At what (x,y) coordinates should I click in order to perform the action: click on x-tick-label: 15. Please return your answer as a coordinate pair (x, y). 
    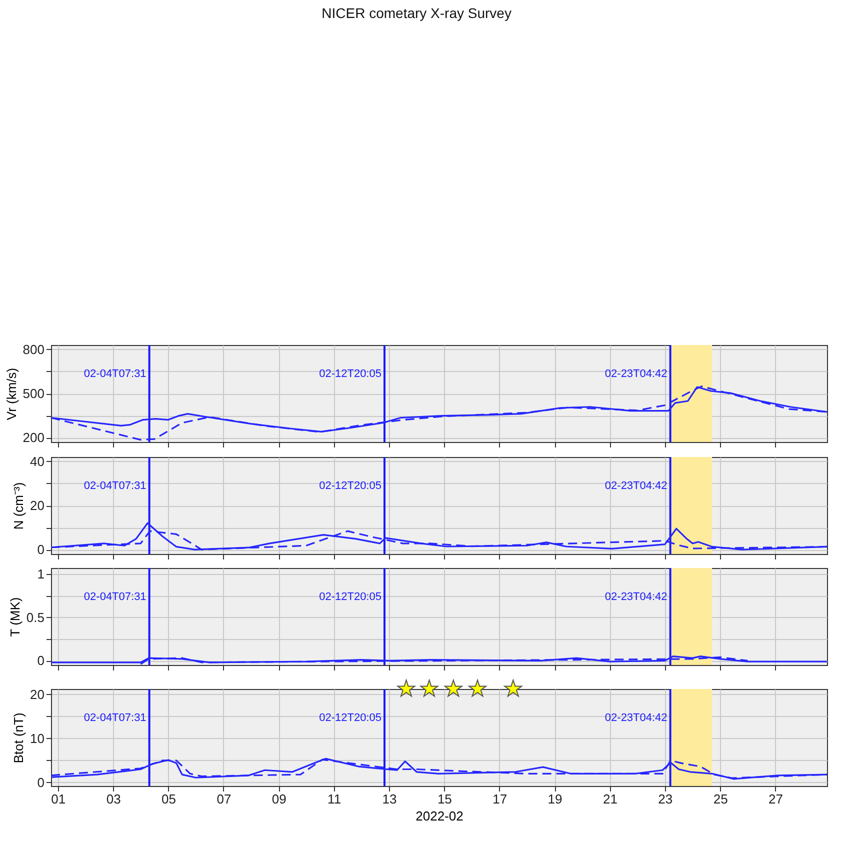
    Looking at the image, I should click on (444, 799).